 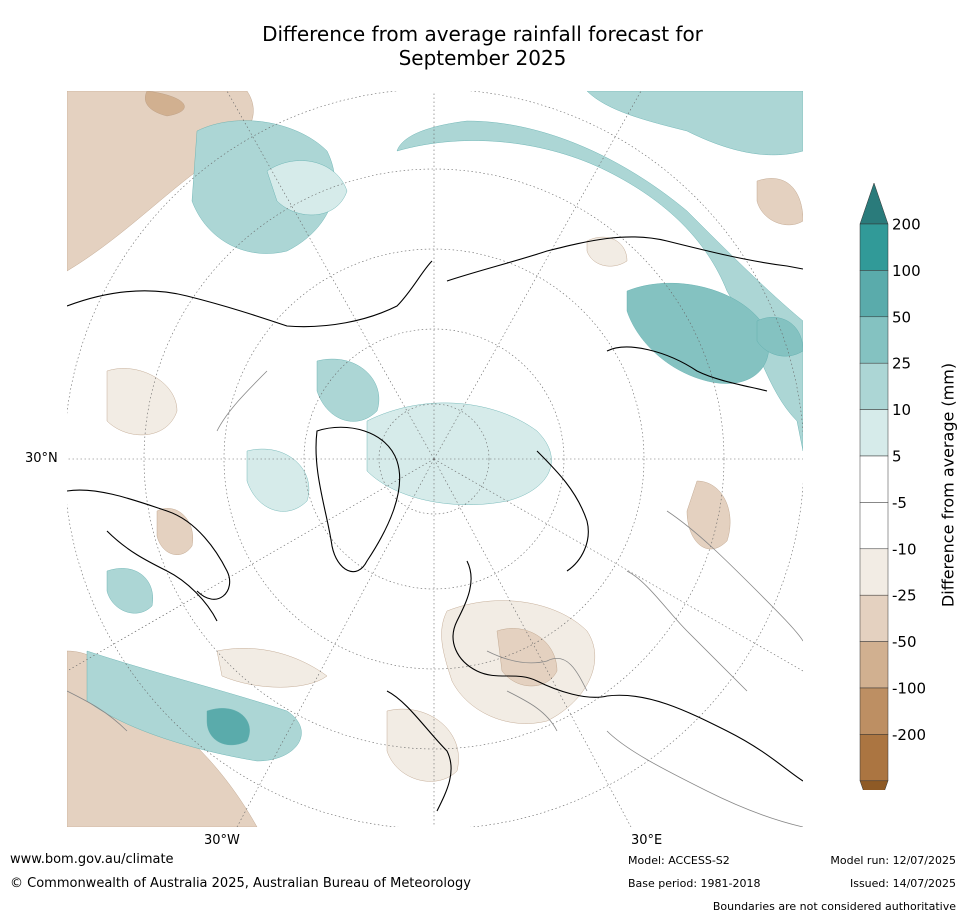 What do you see at coordinates (948, 485) in the screenshot?
I see `colorbar-title: Difference from average (mm)` at bounding box center [948, 485].